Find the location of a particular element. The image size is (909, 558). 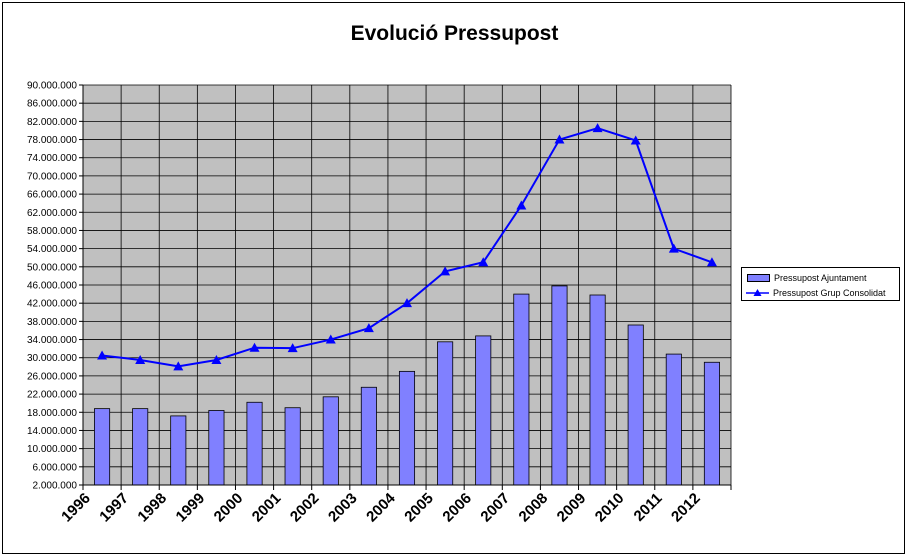

y-tick-label: 18.000.000 is located at coordinates (52, 413).